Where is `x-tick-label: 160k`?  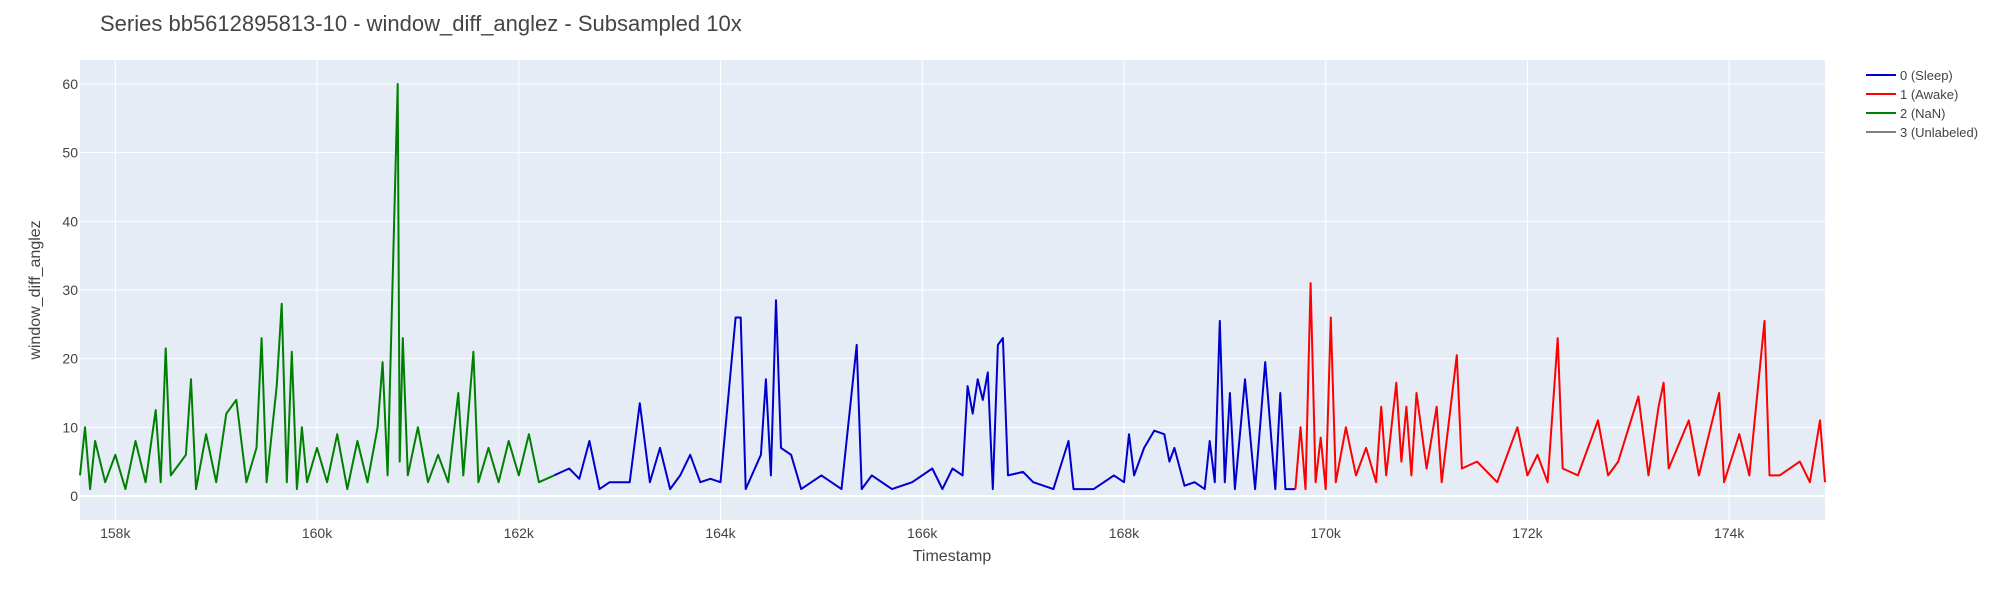 x-tick-label: 160k is located at coordinates (317, 533).